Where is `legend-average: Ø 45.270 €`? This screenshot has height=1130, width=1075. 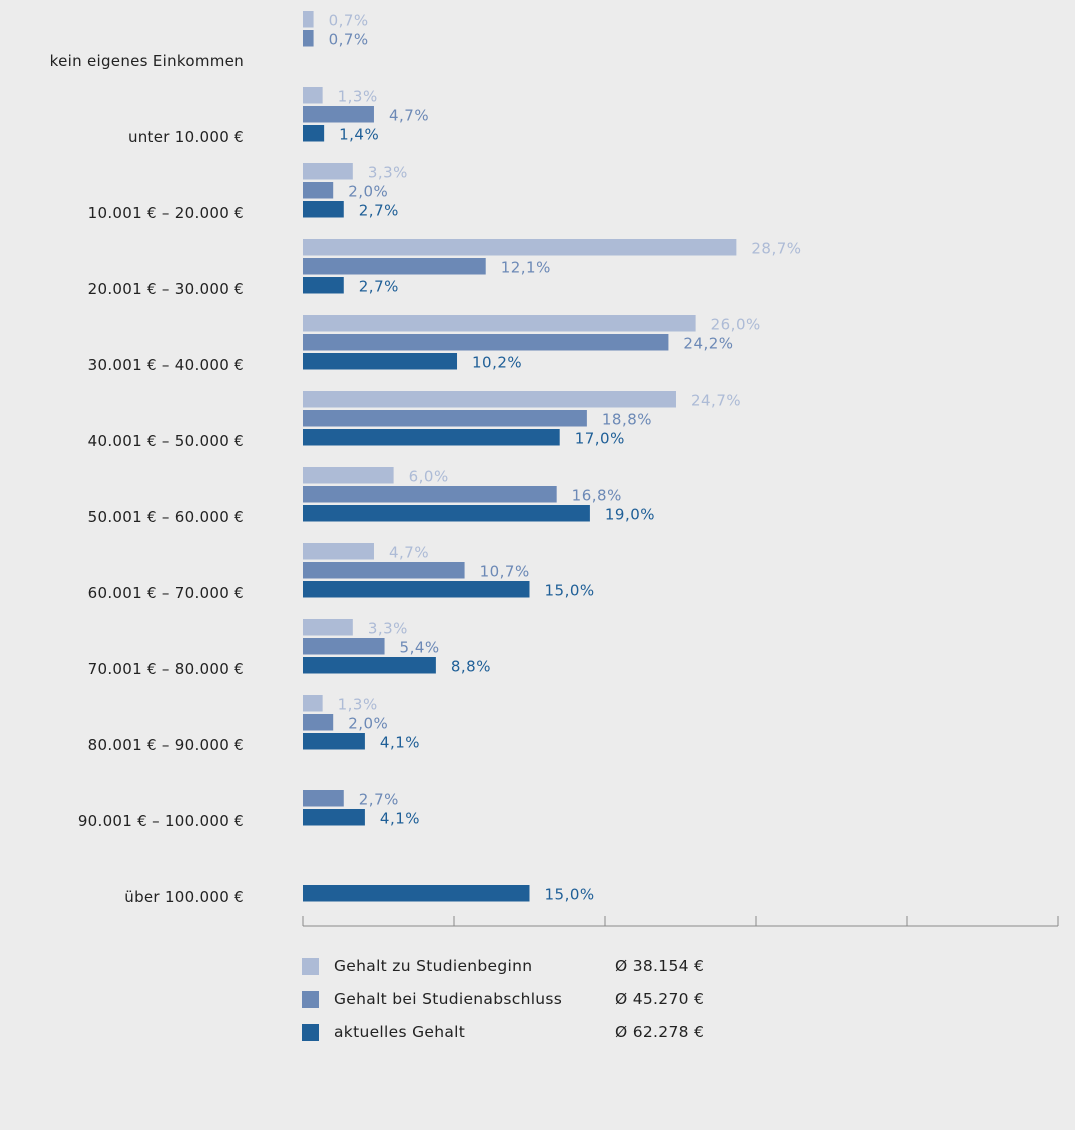 legend-average: Ø 45.270 € is located at coordinates (660, 999).